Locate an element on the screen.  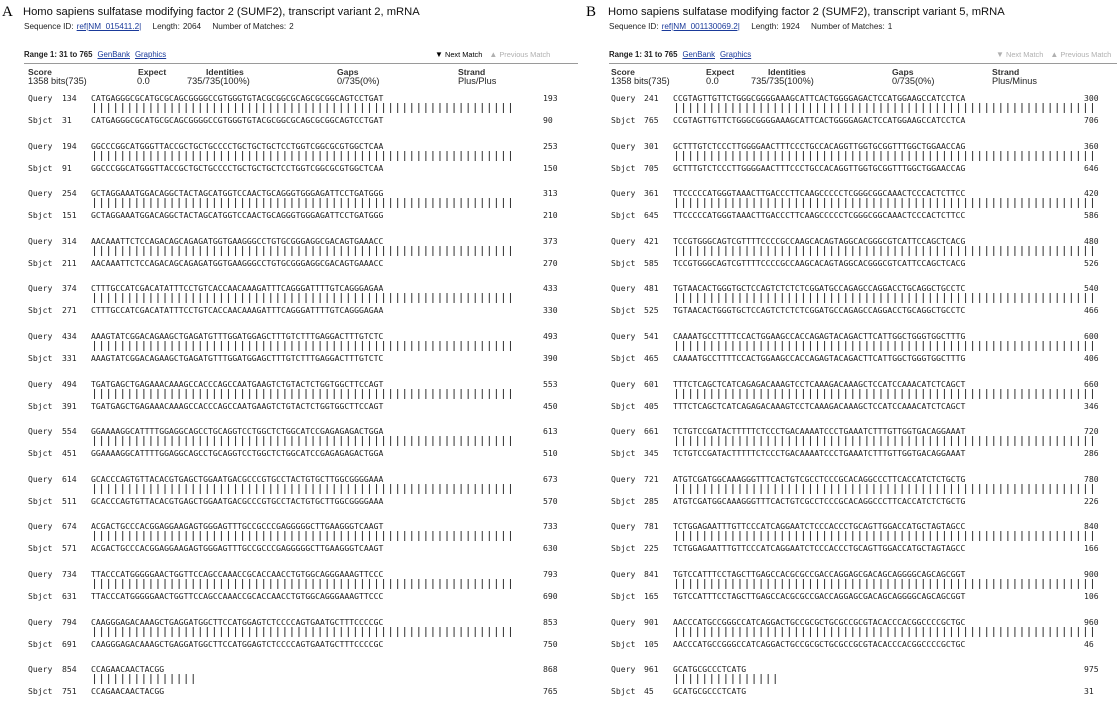
seq-id-link: ref|NM_001130069.2| is located at coordinates (700, 26).